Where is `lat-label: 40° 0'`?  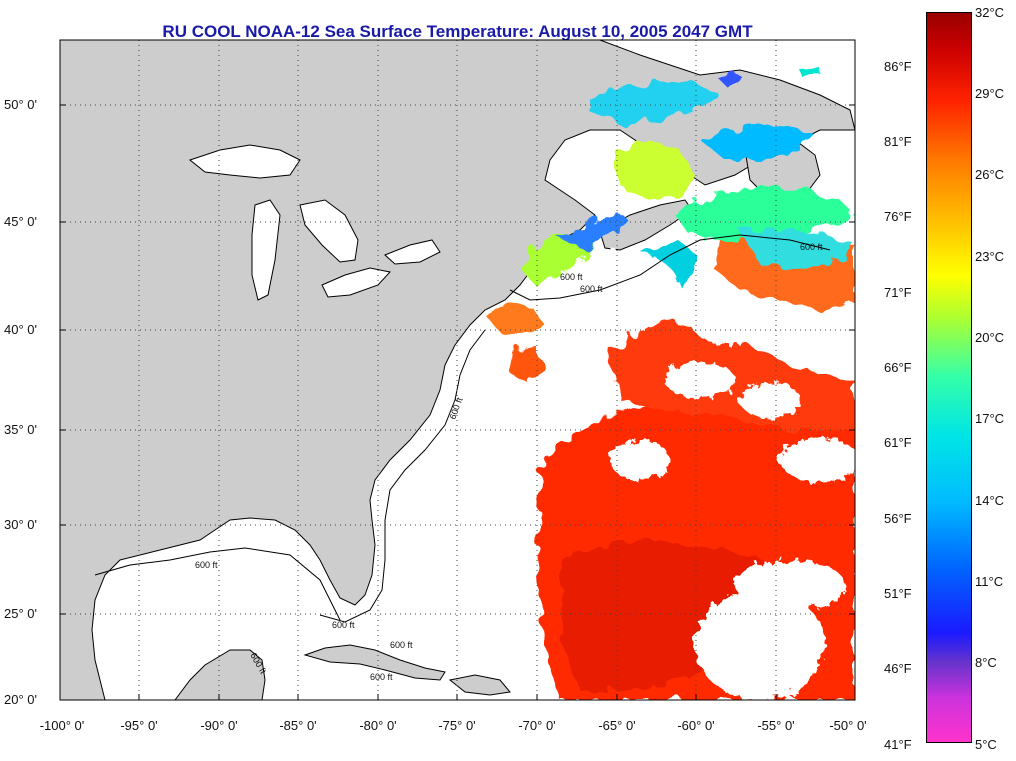 lat-label: 40° 0' is located at coordinates (20, 329).